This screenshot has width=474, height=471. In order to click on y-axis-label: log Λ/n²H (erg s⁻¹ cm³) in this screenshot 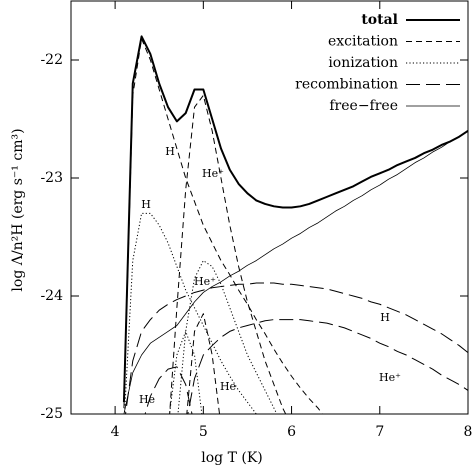, I will do `click(18, 209)`.